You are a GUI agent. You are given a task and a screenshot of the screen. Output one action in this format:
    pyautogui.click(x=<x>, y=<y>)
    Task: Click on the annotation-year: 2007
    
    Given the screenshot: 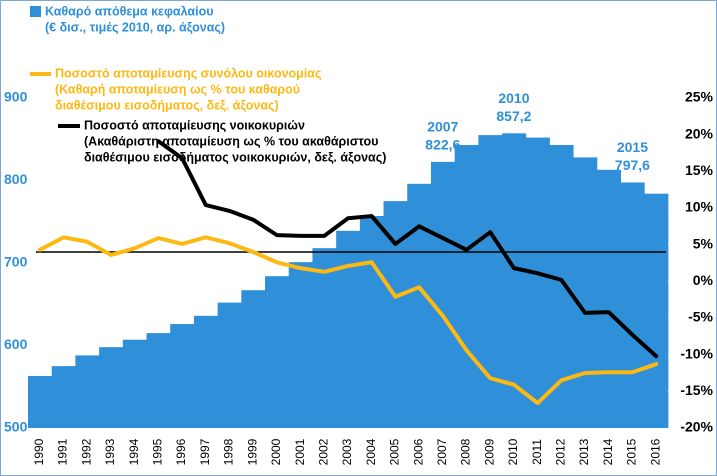 What is the action you would take?
    pyautogui.click(x=442, y=127)
    